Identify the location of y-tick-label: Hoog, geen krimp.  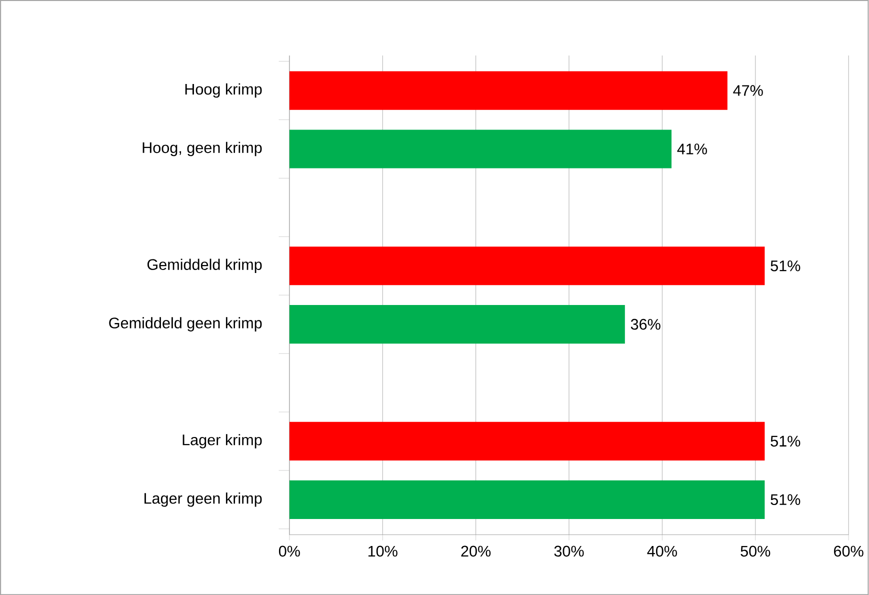
(202, 149).